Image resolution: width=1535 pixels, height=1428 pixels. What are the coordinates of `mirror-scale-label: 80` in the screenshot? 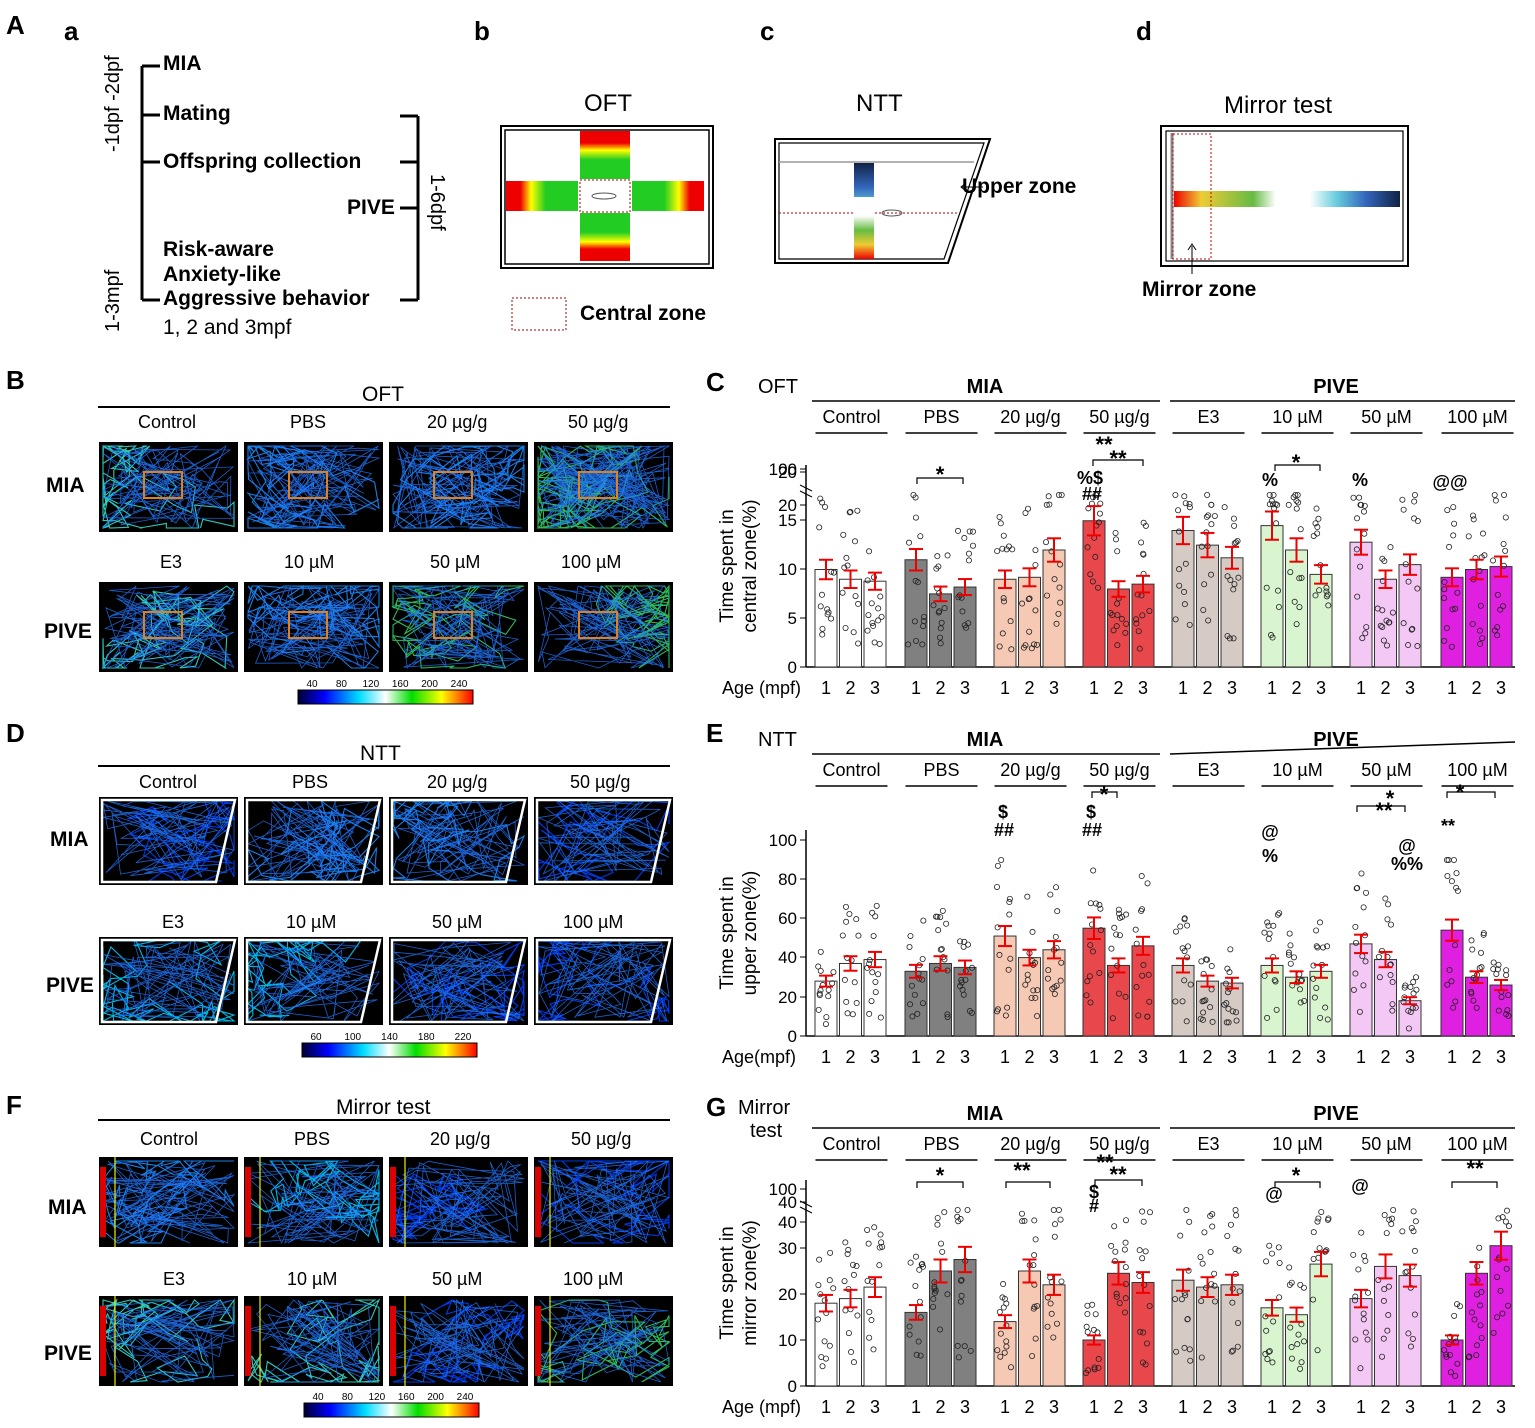 It's located at (348, 1397).